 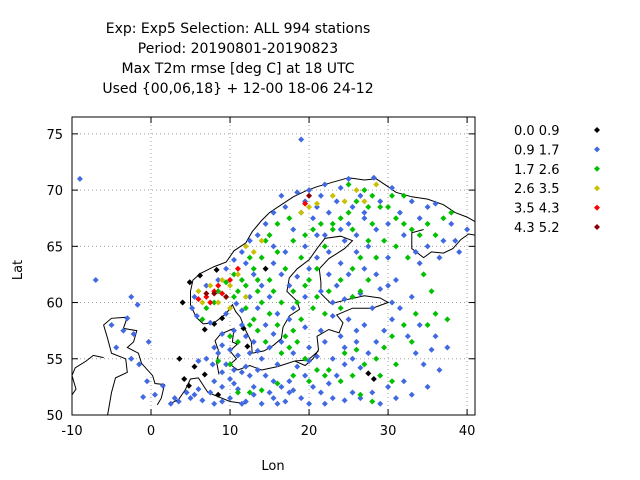 I want to click on legend-label: 0.0 0.9, so click(x=536, y=131).